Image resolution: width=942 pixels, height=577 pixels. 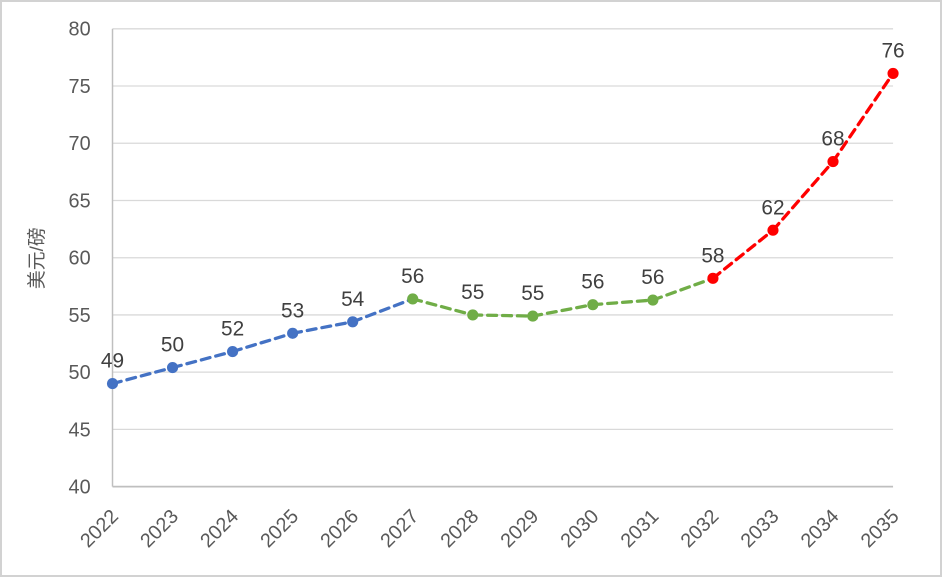 I want to click on y-tick-label: 40, so click(x=80, y=488).